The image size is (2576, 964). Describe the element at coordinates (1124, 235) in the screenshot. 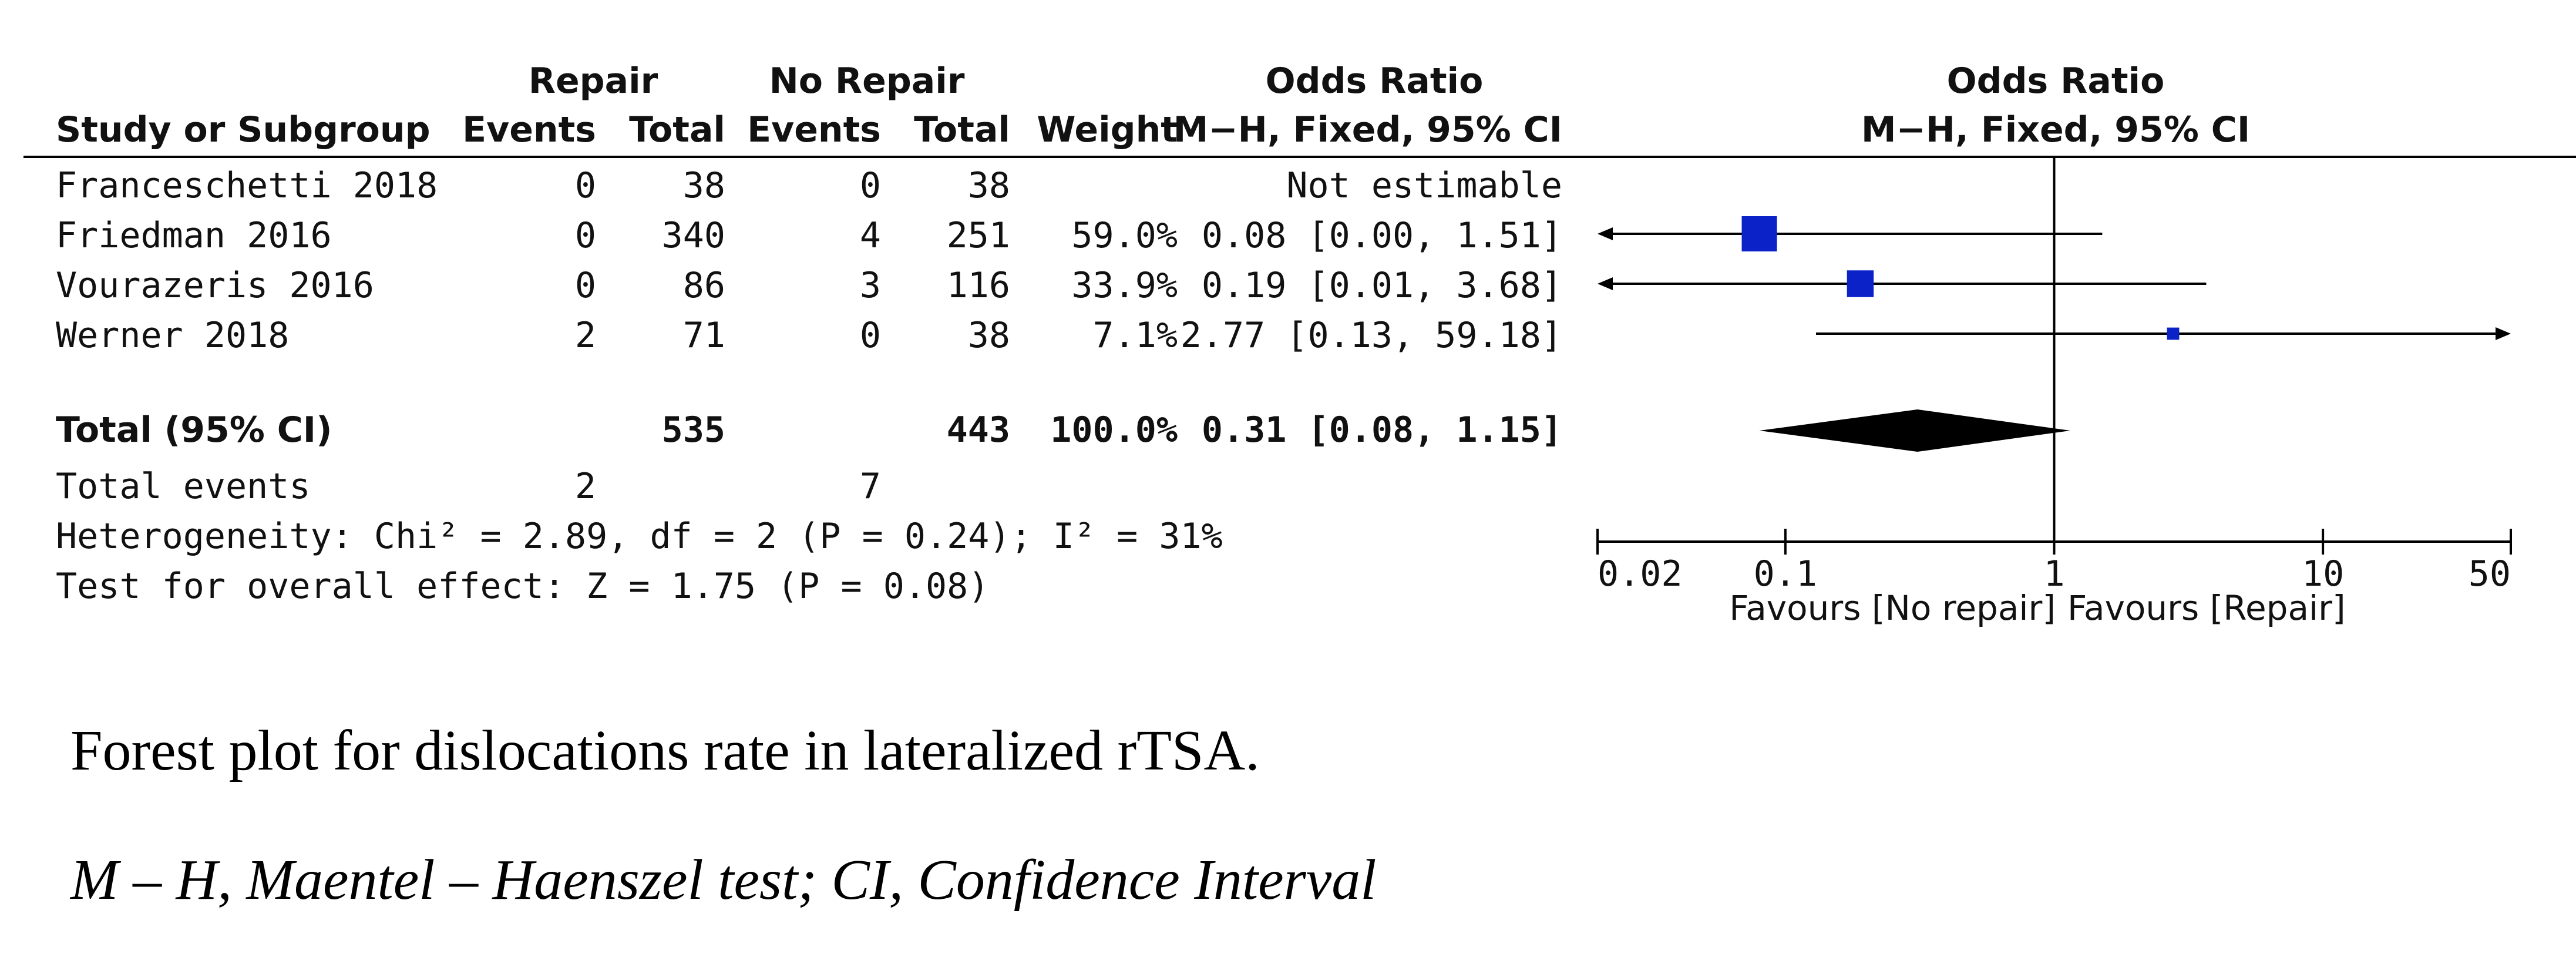

I see `study-weight: 59.0%` at that location.